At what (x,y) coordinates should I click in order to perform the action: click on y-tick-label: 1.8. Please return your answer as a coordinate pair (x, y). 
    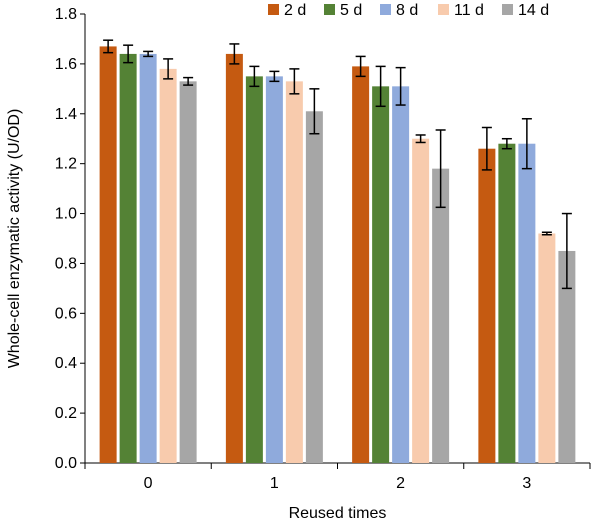
    Looking at the image, I should click on (66, 14).